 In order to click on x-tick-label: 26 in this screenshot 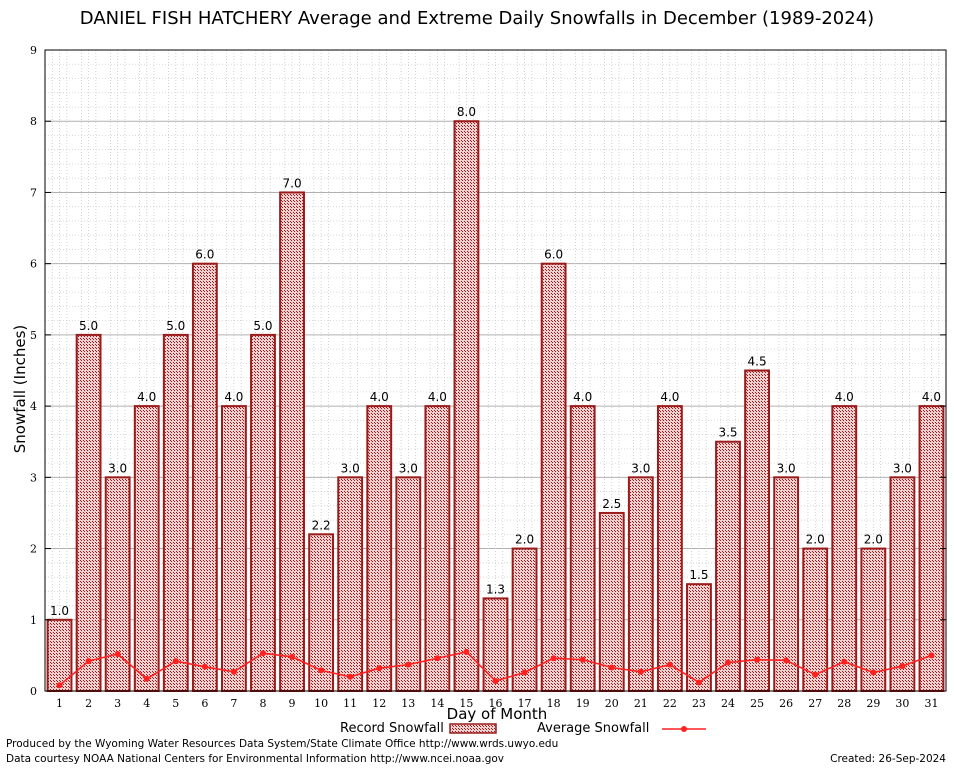, I will do `click(786, 703)`.